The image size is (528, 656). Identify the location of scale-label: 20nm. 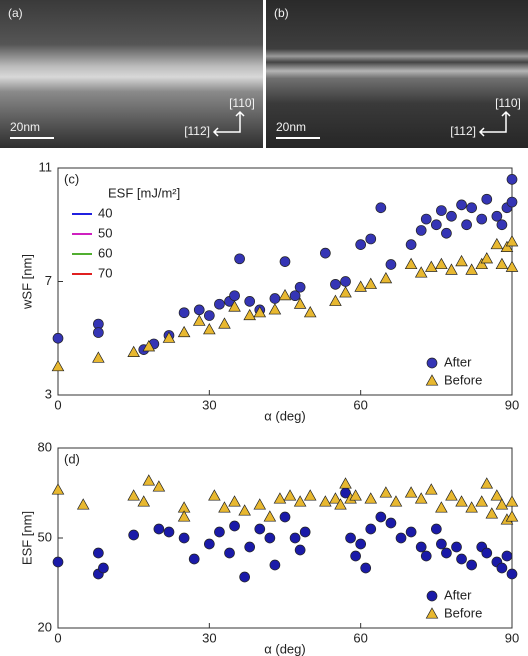
(25, 127).